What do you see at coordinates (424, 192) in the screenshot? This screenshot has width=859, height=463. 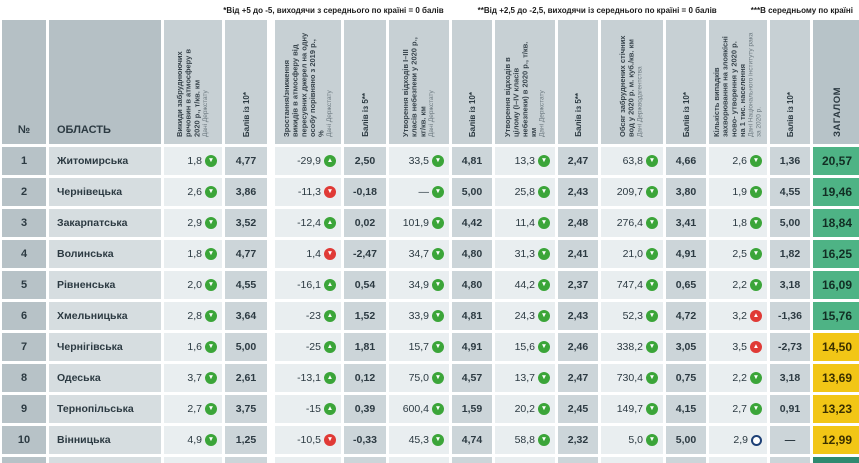 I see `metric-value: —` at bounding box center [424, 192].